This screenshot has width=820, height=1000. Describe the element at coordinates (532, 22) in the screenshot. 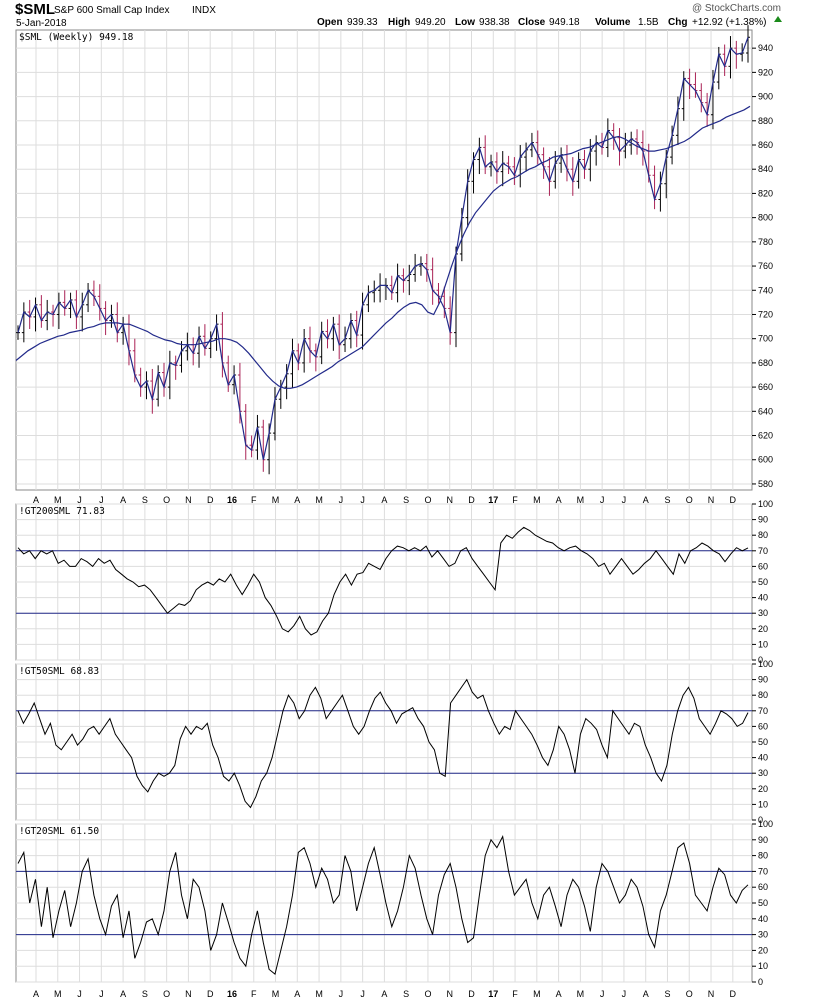

I see `close-label: Close` at that location.